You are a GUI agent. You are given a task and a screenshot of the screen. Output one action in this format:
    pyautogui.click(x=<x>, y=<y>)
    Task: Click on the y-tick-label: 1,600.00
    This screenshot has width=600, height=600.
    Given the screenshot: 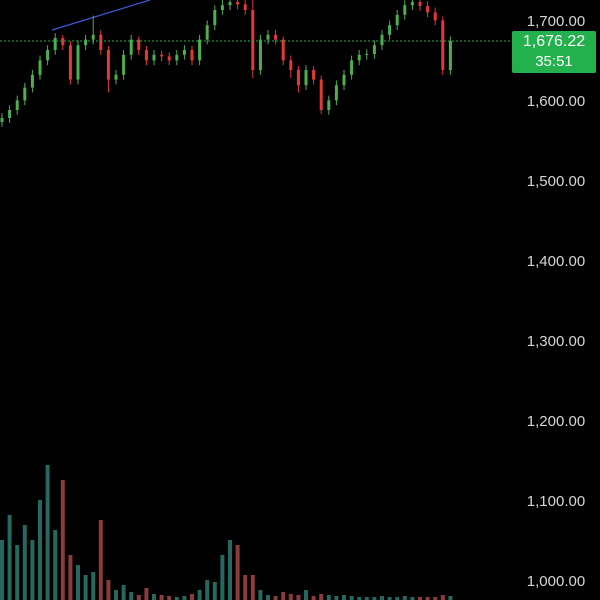 What is the action you would take?
    pyautogui.click(x=556, y=101)
    